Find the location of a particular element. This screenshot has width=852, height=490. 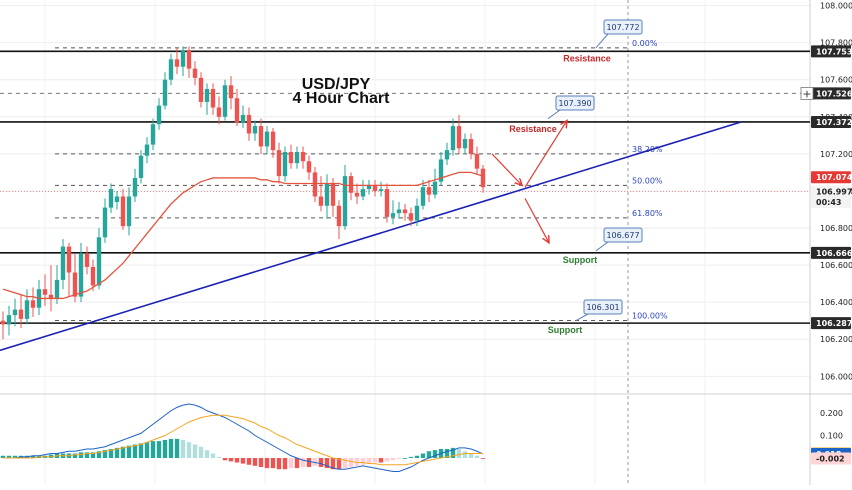

macd-tag-box is located at coordinates (831, 458).